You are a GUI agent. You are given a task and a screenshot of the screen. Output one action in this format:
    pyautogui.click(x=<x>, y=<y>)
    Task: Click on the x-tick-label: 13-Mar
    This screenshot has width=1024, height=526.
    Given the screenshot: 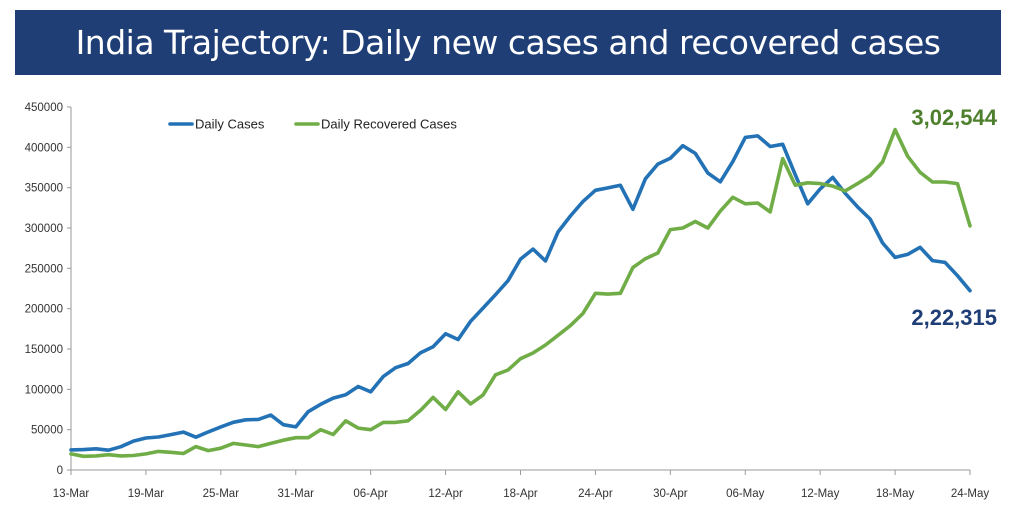 What is the action you would take?
    pyautogui.click(x=71, y=494)
    